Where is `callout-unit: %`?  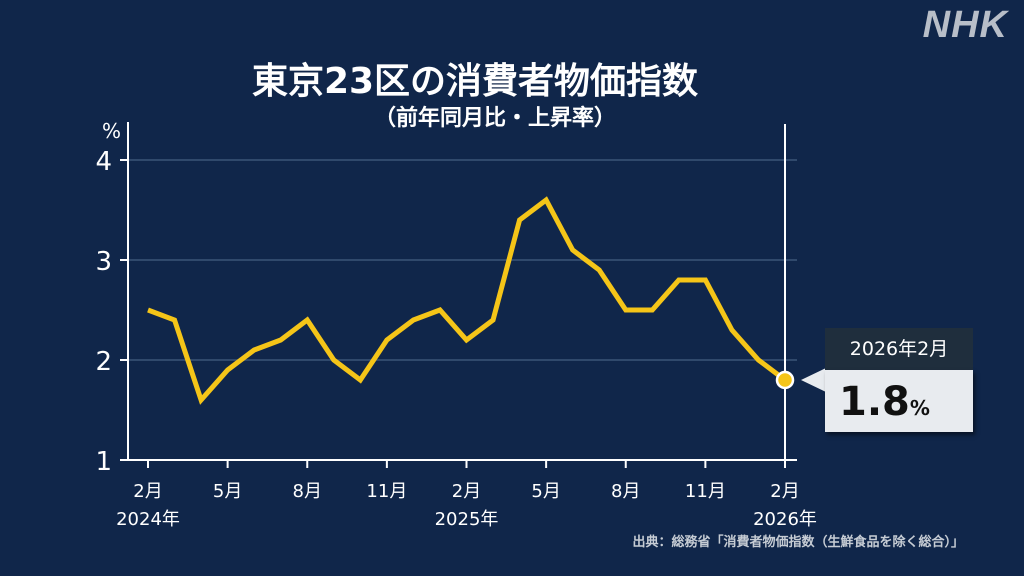 callout-unit: % is located at coordinates (919, 408).